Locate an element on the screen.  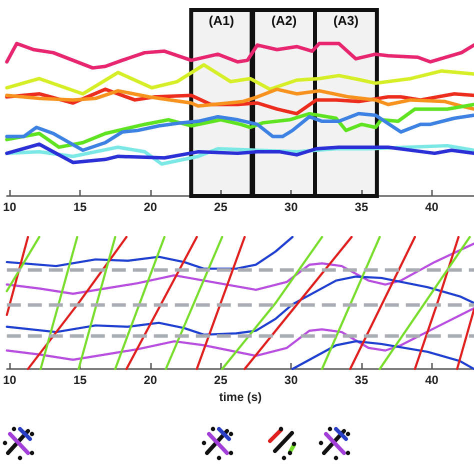
band-label: (A3) is located at coordinates (346, 20).